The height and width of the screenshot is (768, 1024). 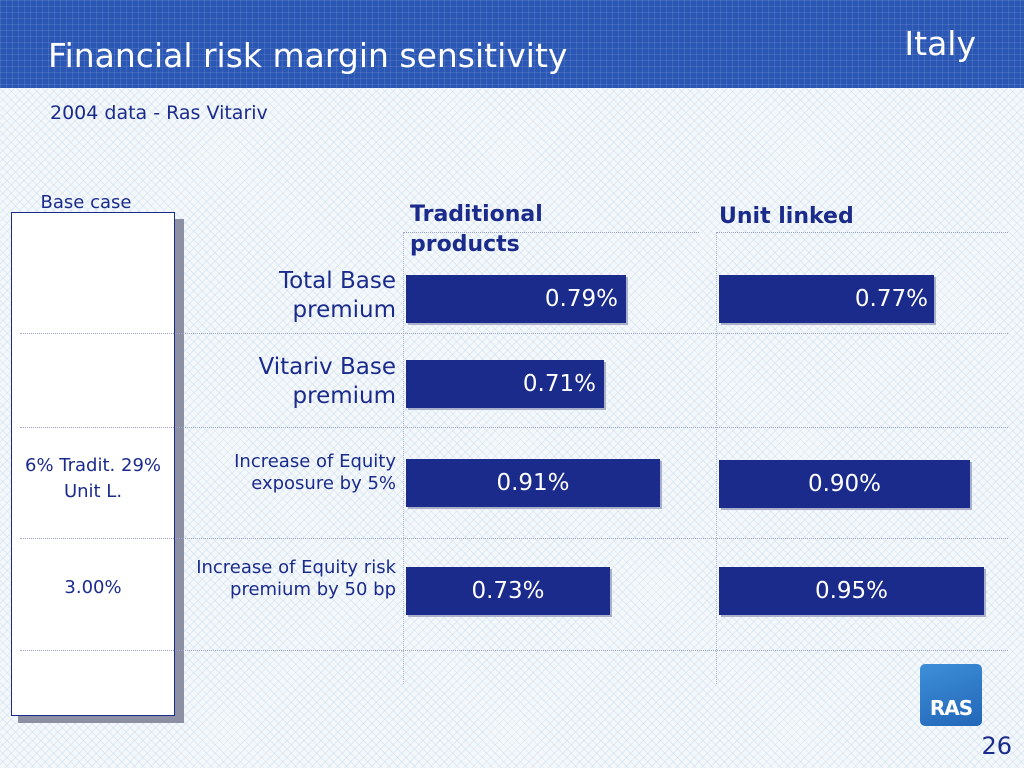 I want to click on bar-traditional-equity-risk-premium: 0.73%, so click(x=508, y=591).